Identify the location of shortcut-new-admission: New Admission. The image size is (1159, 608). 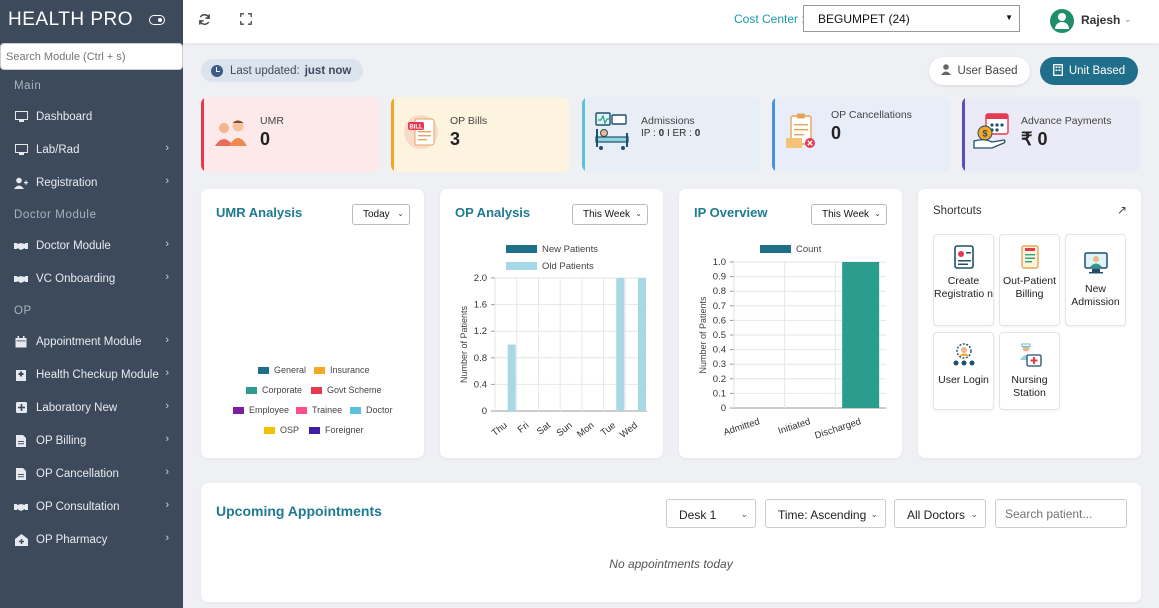
(1095, 280).